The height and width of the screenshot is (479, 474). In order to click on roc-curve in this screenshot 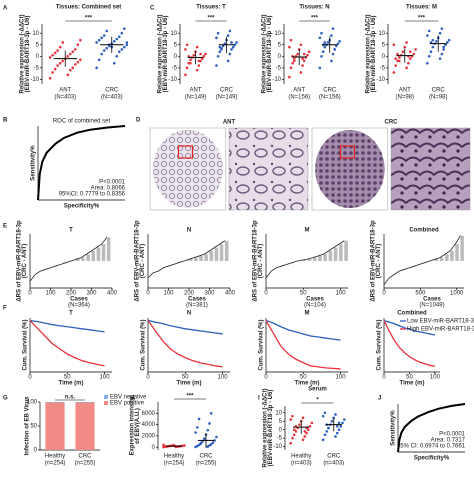, I will do `click(431, 428)`.